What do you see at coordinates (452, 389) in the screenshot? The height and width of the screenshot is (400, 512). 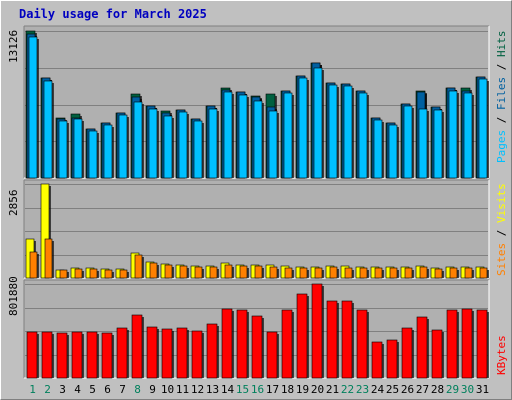 I see `day-label: 29` at bounding box center [452, 389].